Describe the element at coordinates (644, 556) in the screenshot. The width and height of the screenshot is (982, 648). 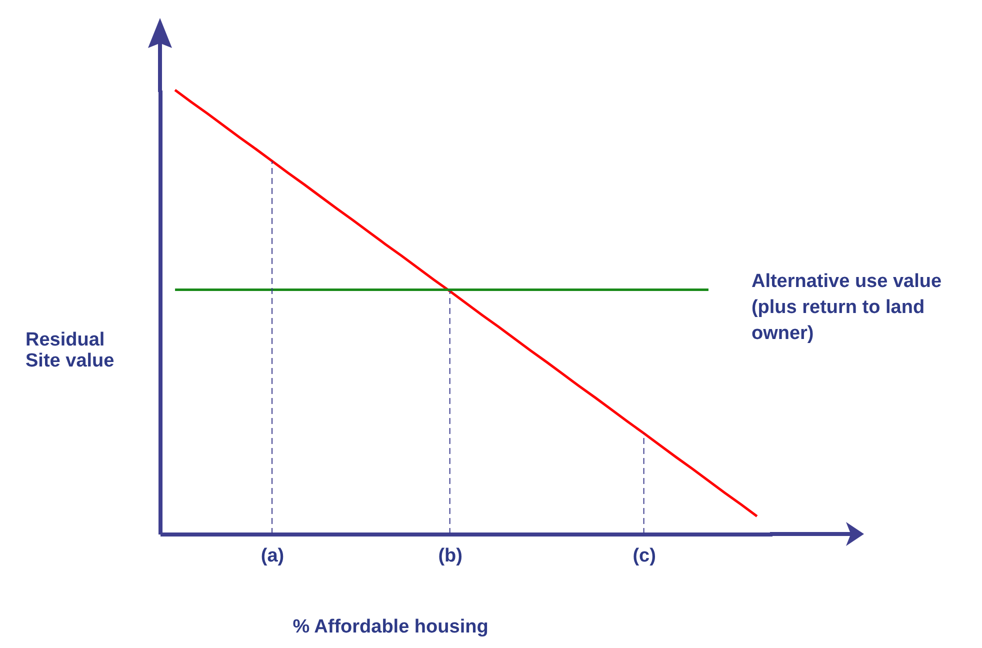
I see `x-tick-label: (c)` at that location.